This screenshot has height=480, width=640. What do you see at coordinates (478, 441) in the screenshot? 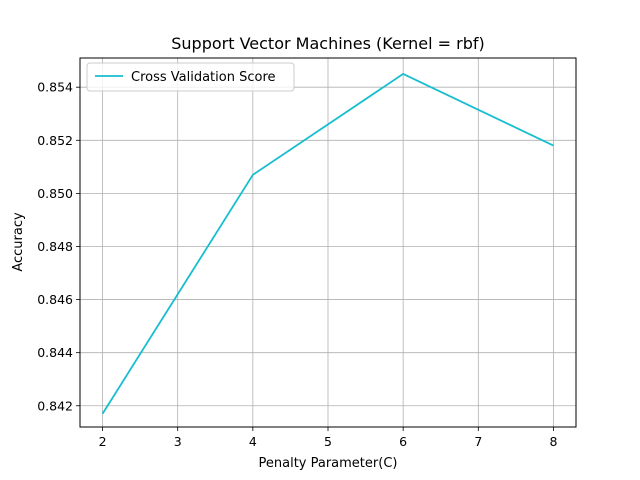
I see `x-tick-label: 7` at bounding box center [478, 441].